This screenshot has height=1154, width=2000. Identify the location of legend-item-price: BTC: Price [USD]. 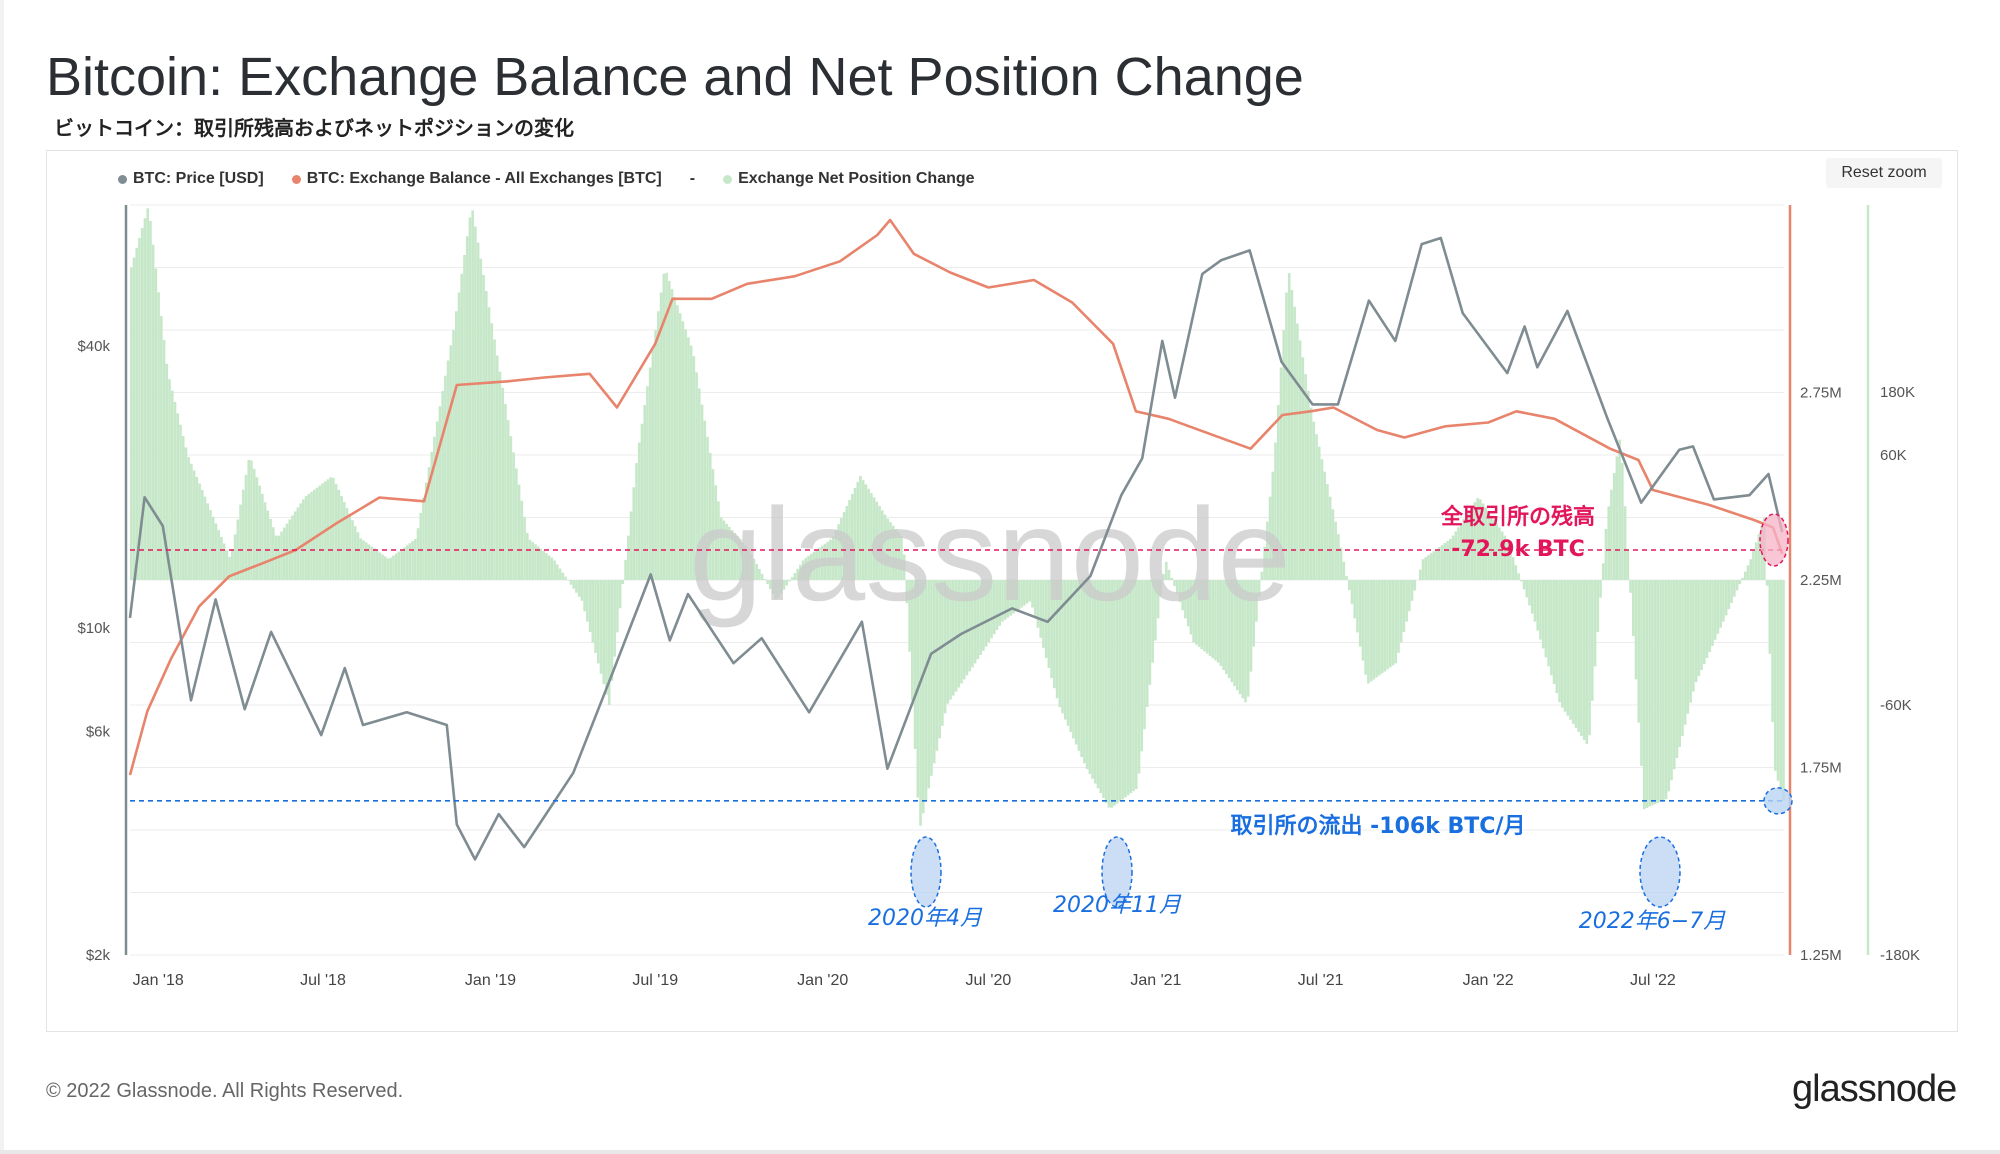
(191, 179).